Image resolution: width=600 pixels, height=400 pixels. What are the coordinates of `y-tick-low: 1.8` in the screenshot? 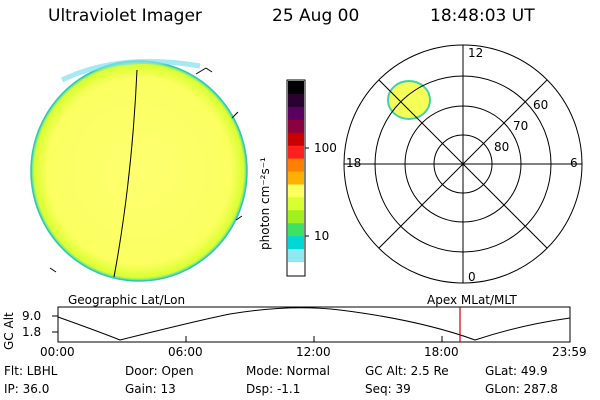 It's located at (32, 332).